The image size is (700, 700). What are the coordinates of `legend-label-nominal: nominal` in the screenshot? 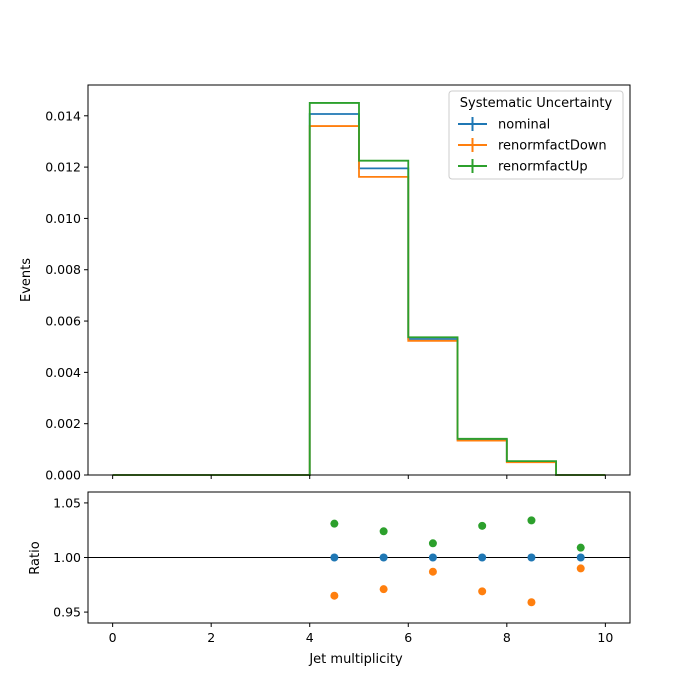 It's located at (524, 125).